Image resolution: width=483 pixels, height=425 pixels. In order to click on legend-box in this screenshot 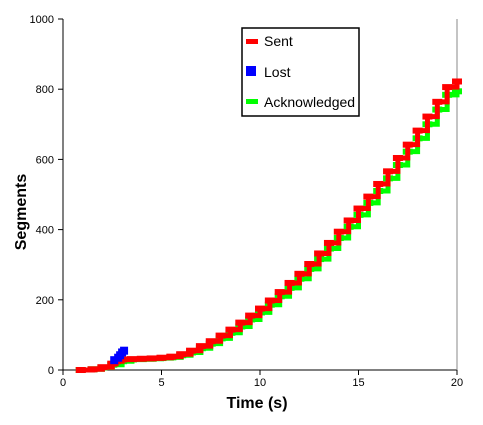, I will do `click(300, 72)`.